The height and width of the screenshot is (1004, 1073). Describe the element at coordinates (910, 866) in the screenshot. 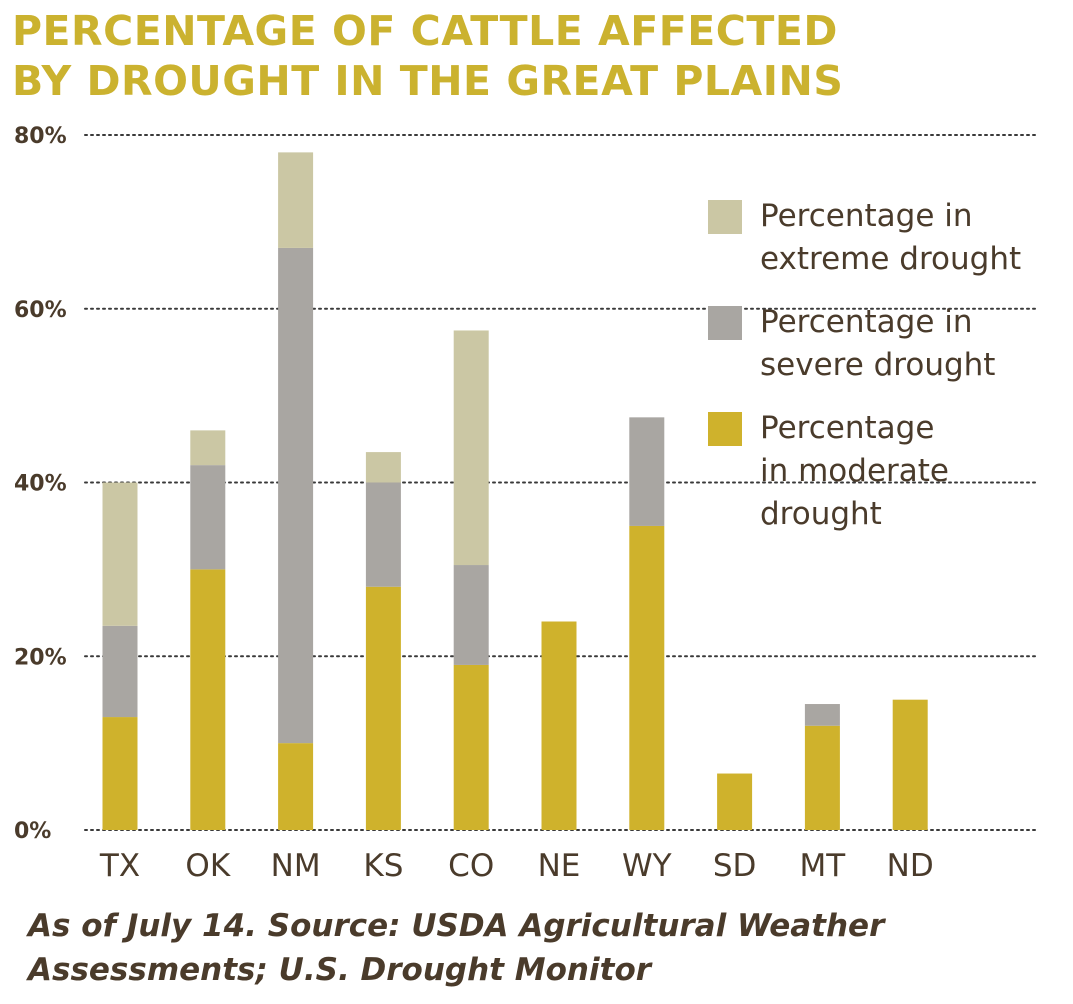

I see `x-tick-label-nd: ND` at that location.